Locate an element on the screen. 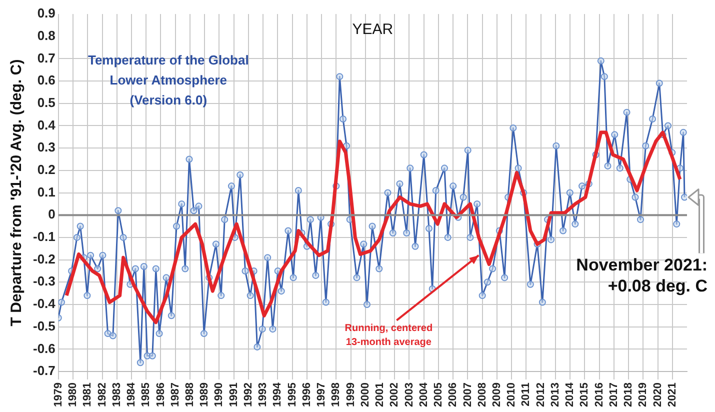 This screenshot has height=412, width=715. x-tick-label: 1997 is located at coordinates (322, 395).